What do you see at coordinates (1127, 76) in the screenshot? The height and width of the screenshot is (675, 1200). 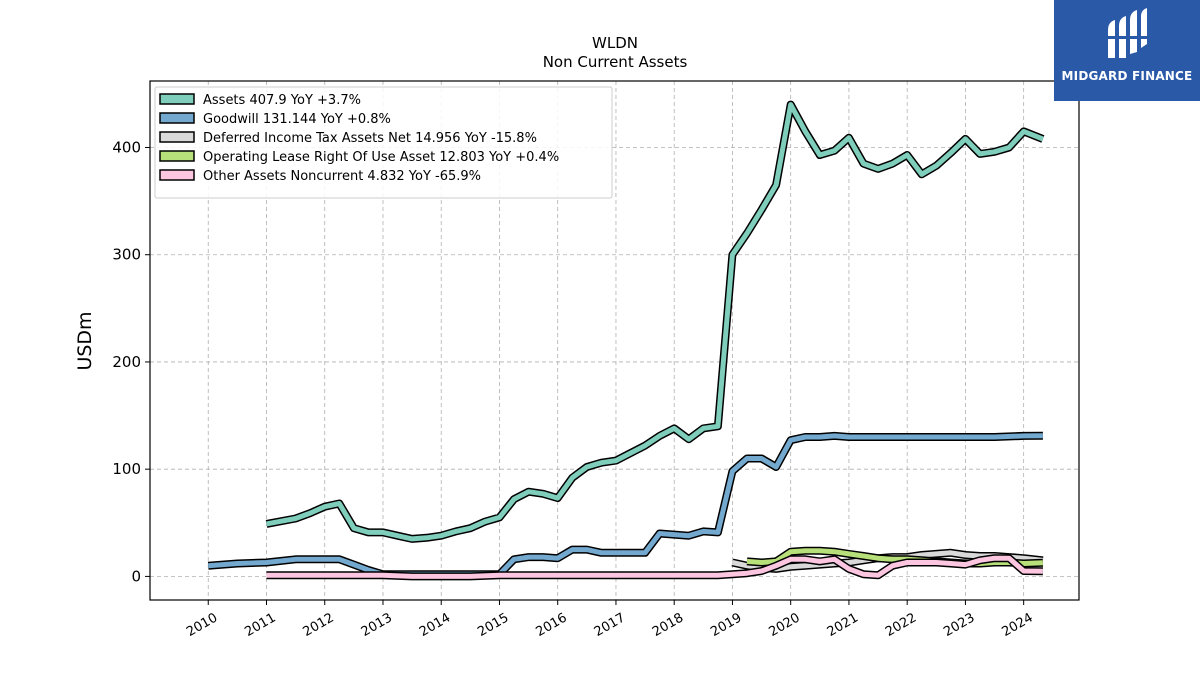 I see `logo-text: MIDGARD FINANCE` at bounding box center [1127, 76].